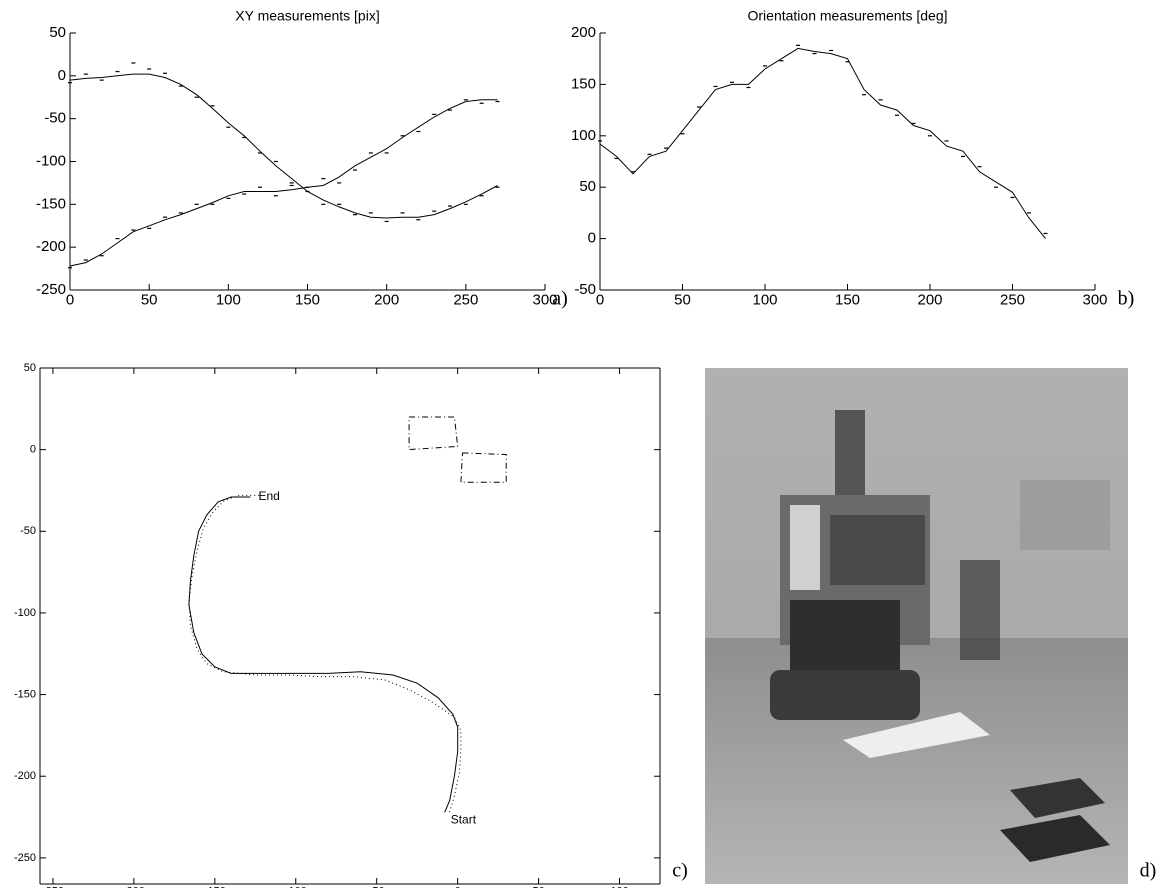 The height and width of the screenshot is (893, 1164). Describe the element at coordinates (600, 299) in the screenshot. I see `x-tick-label: 0` at that location.